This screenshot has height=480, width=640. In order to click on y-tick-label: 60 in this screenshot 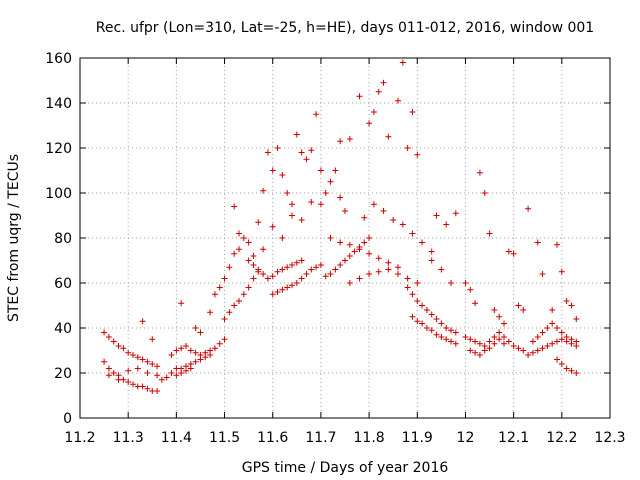, I will do `click(63, 284)`.